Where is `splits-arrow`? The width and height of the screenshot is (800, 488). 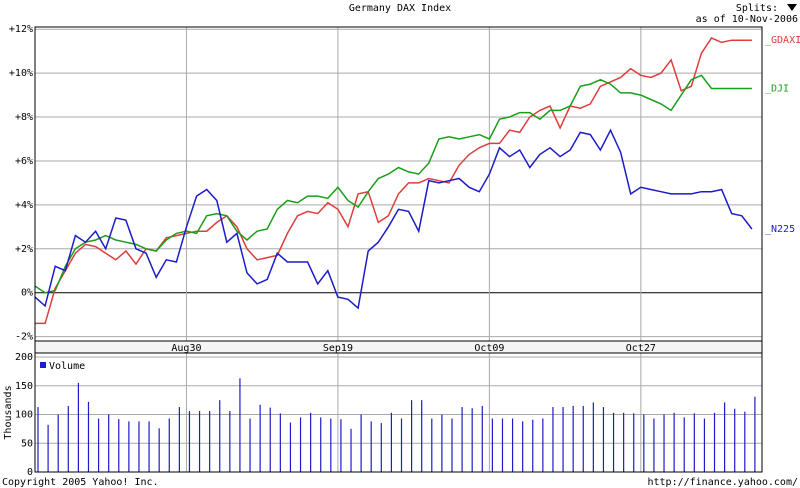
splits-arrow is located at coordinates (792, 7).